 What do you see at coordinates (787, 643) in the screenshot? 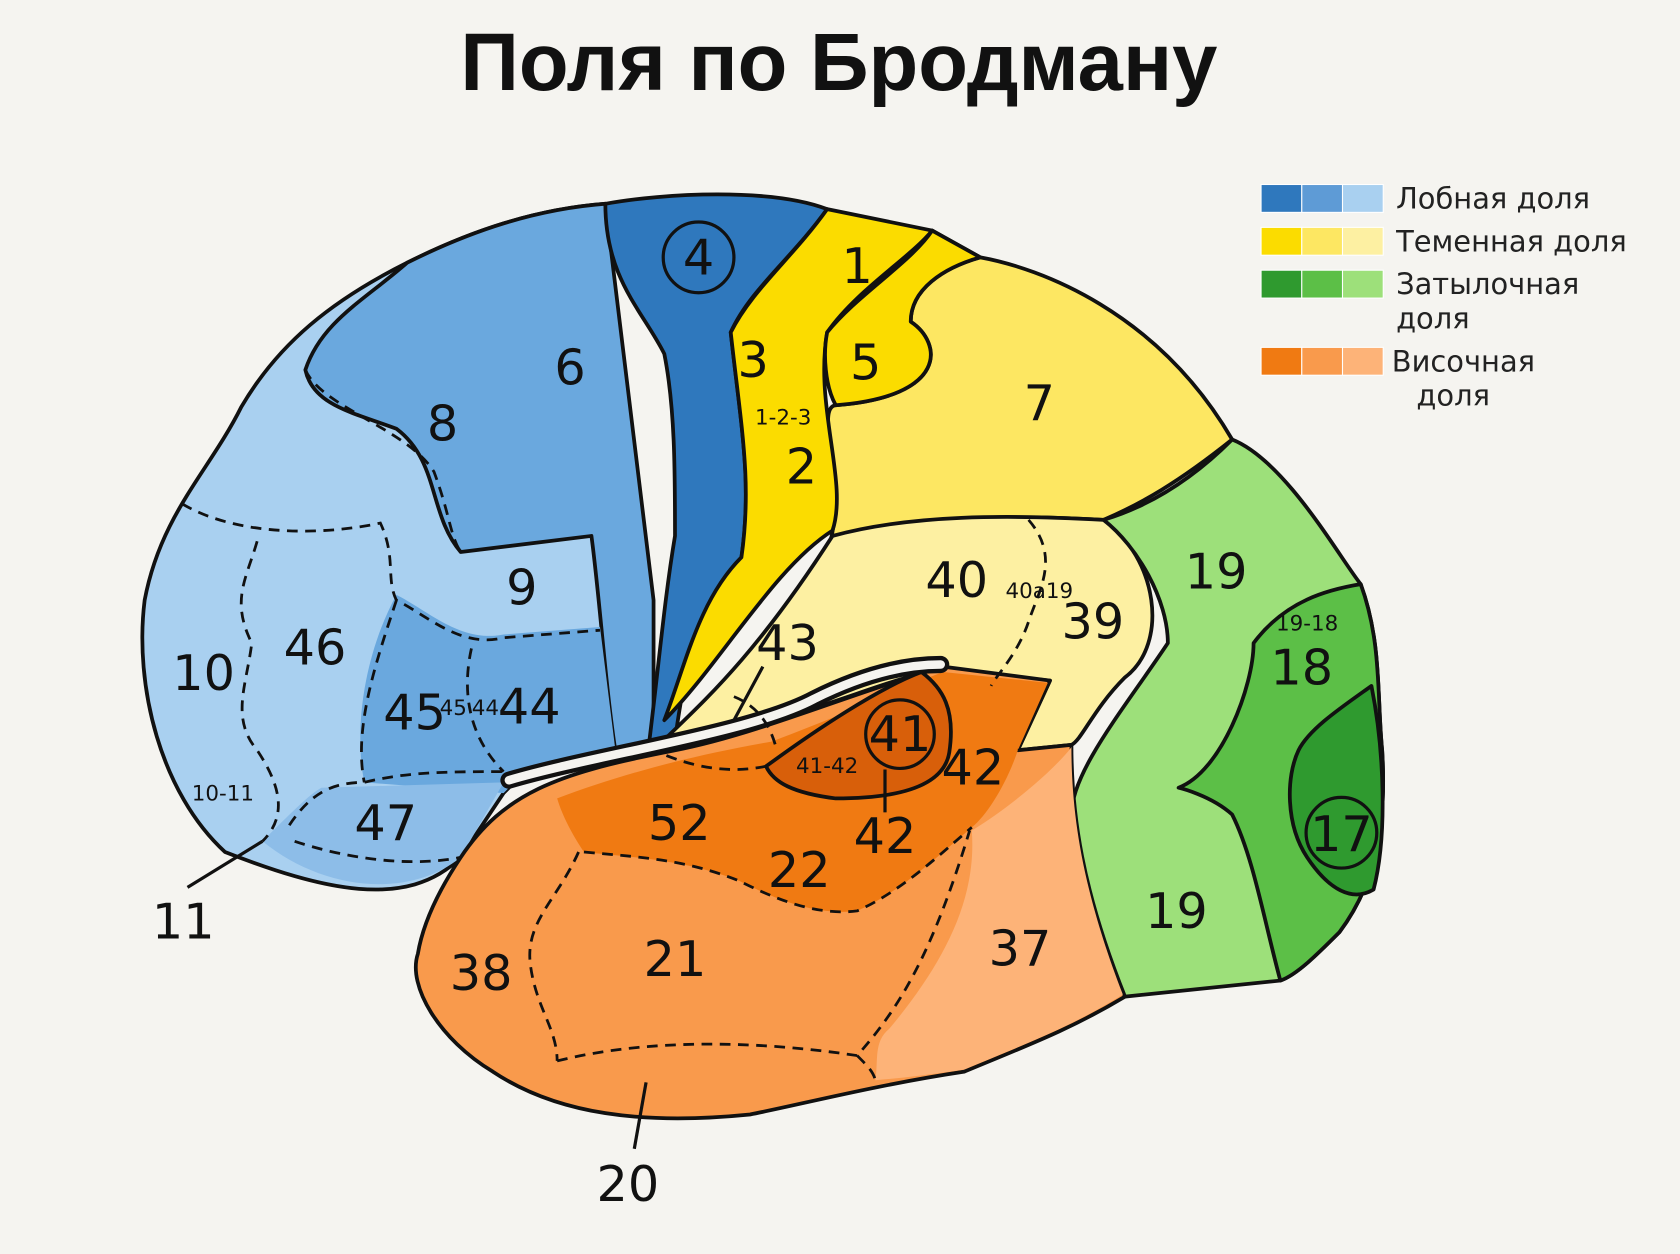
I see `region-label: 43` at bounding box center [787, 643].